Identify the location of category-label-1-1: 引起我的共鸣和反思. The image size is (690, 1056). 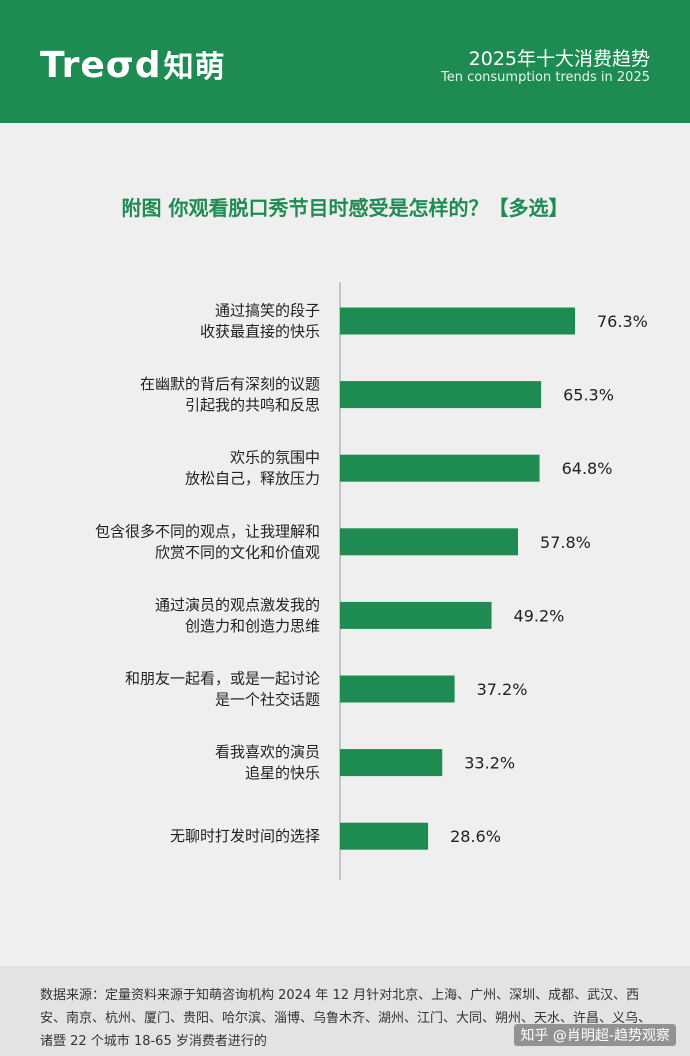
(252, 405).